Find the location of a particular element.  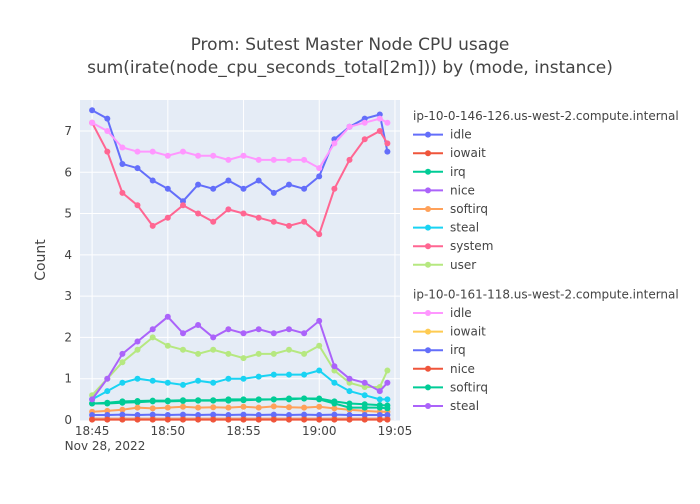

legend-item: system is located at coordinates (453, 246).